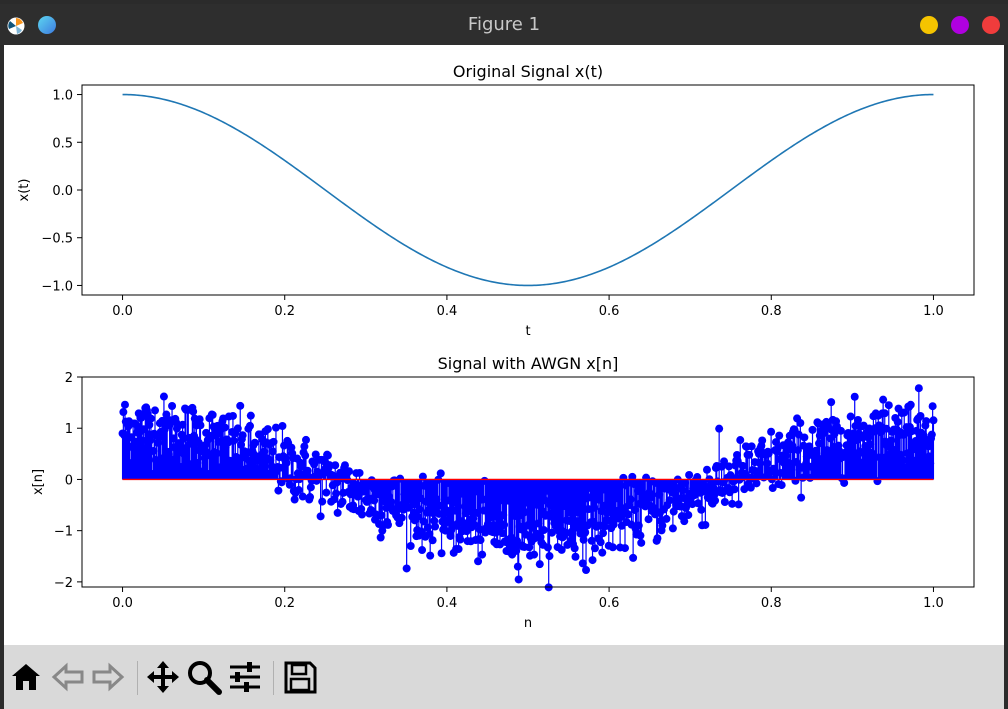 This screenshot has height=709, width=1008. Describe the element at coordinates (528, 363) in the screenshot. I see `chart-title-2: Signal with AWGN x[n]` at that location.